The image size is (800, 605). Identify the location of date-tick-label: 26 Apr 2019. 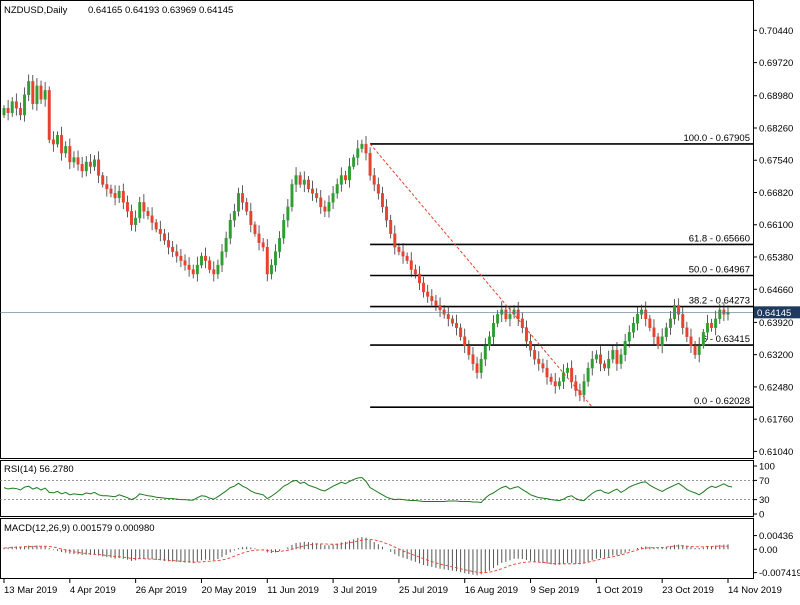
(161, 590).